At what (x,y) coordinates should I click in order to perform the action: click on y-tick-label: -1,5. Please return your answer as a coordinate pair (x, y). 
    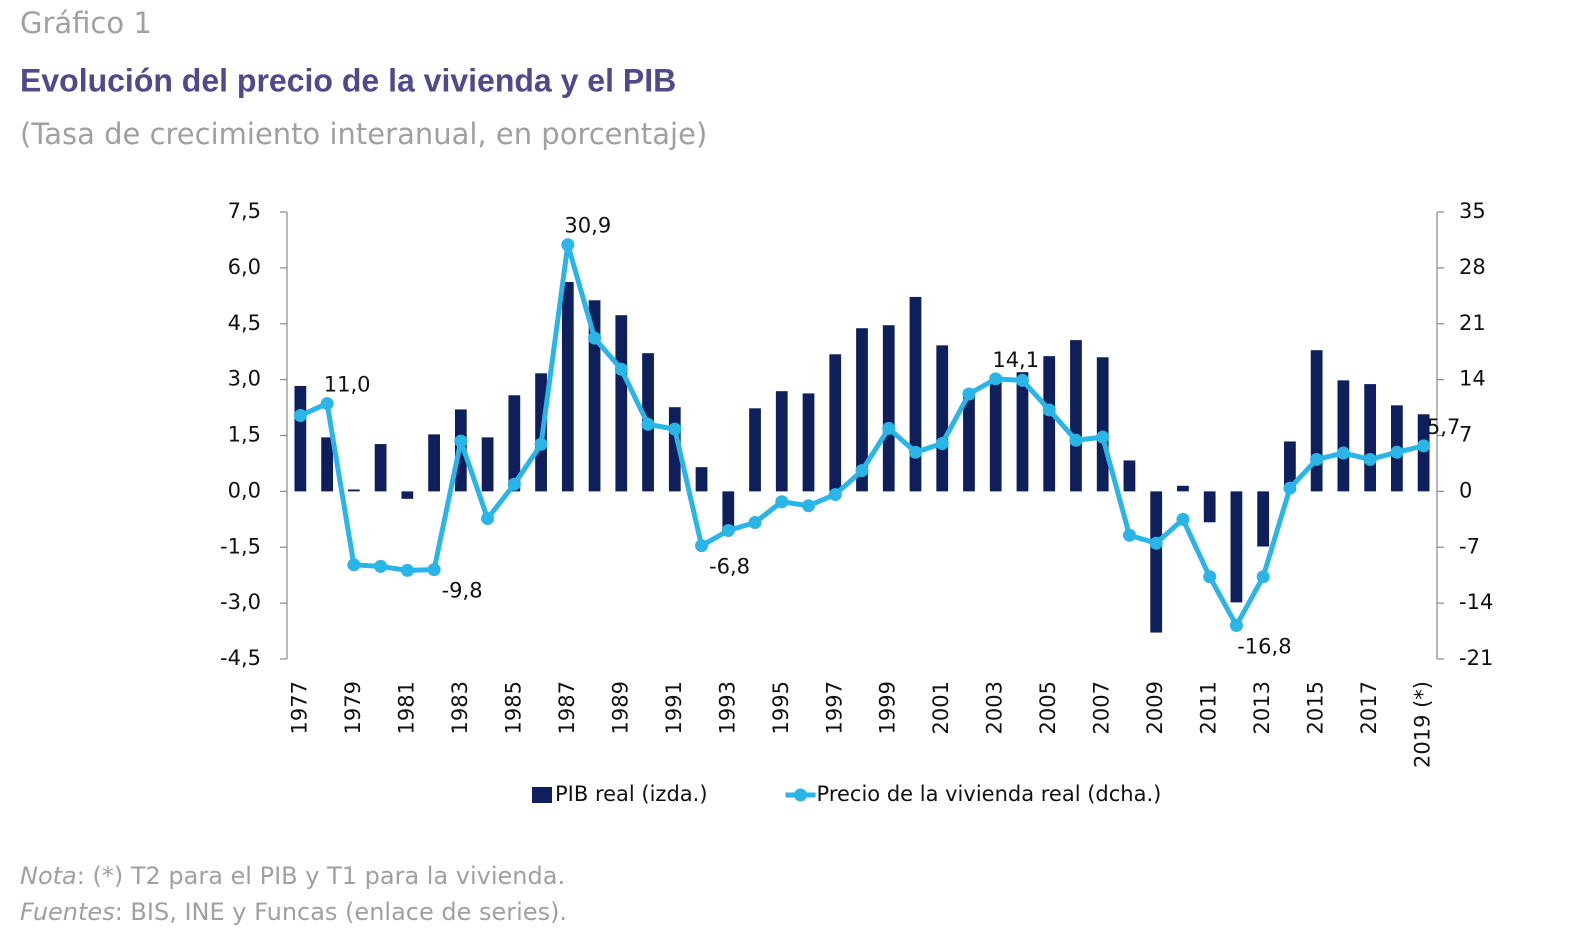
    Looking at the image, I should click on (240, 546).